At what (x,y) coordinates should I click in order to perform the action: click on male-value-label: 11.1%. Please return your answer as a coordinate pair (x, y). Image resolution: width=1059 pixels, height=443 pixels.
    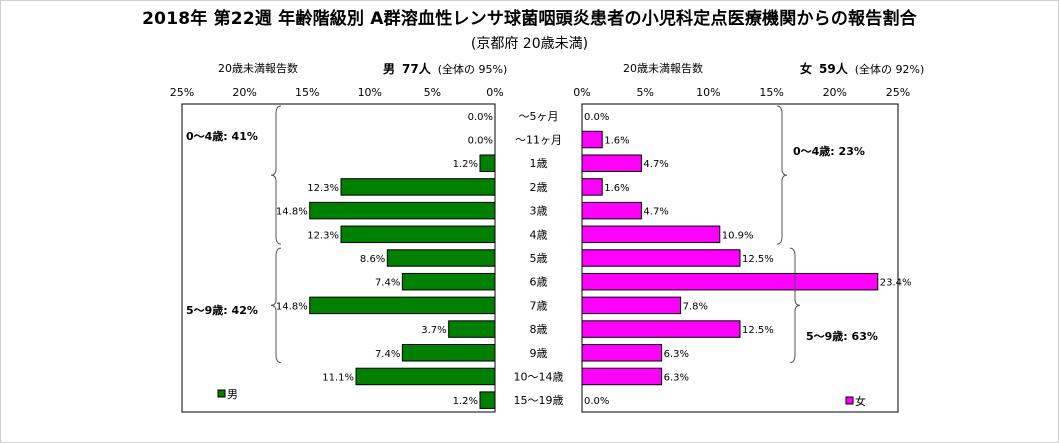
    Looking at the image, I should click on (338, 377).